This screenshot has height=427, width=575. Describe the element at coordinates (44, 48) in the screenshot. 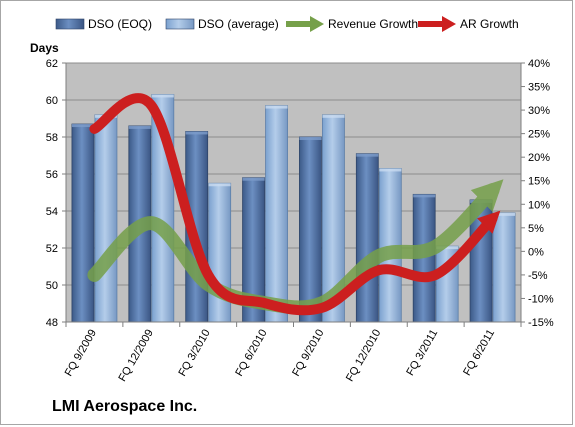

I see `y-left-axis-title: Days` at that location.